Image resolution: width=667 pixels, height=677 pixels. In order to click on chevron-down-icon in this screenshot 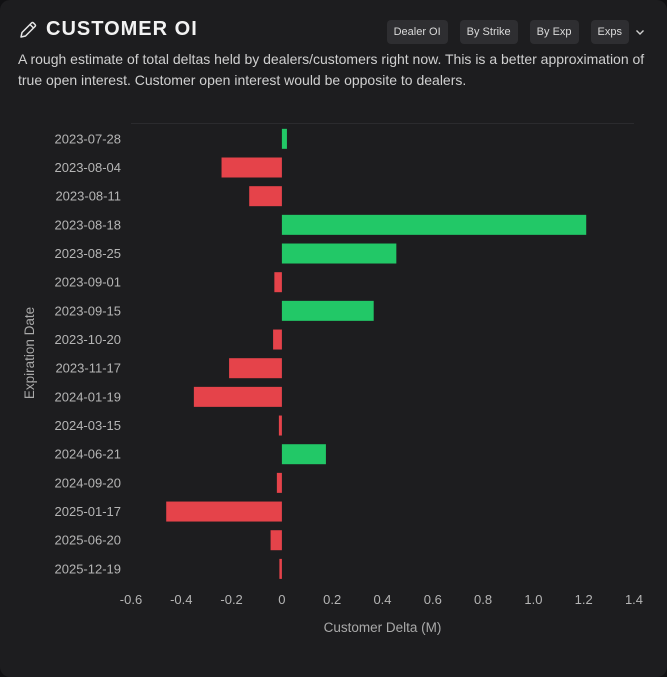, I will do `click(640, 32)`.